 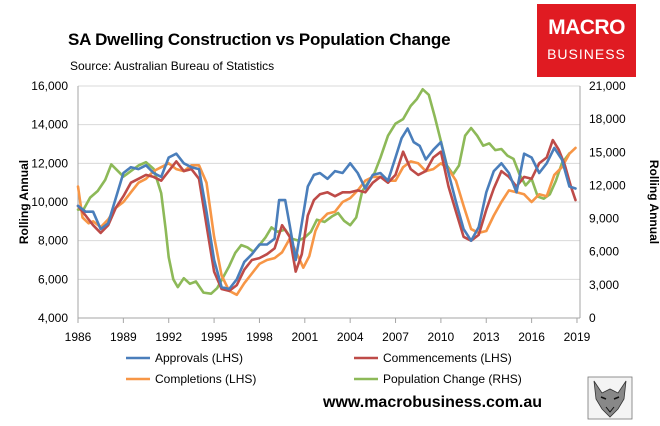 What do you see at coordinates (447, 358) in the screenshot?
I see `legend-label: Commencements (LHS)` at bounding box center [447, 358].